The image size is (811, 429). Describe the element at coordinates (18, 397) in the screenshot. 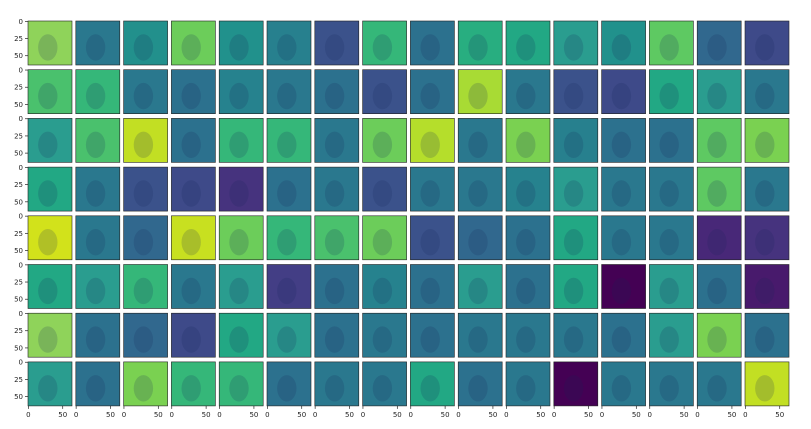

I see `y-tick-label: 50` at that location.